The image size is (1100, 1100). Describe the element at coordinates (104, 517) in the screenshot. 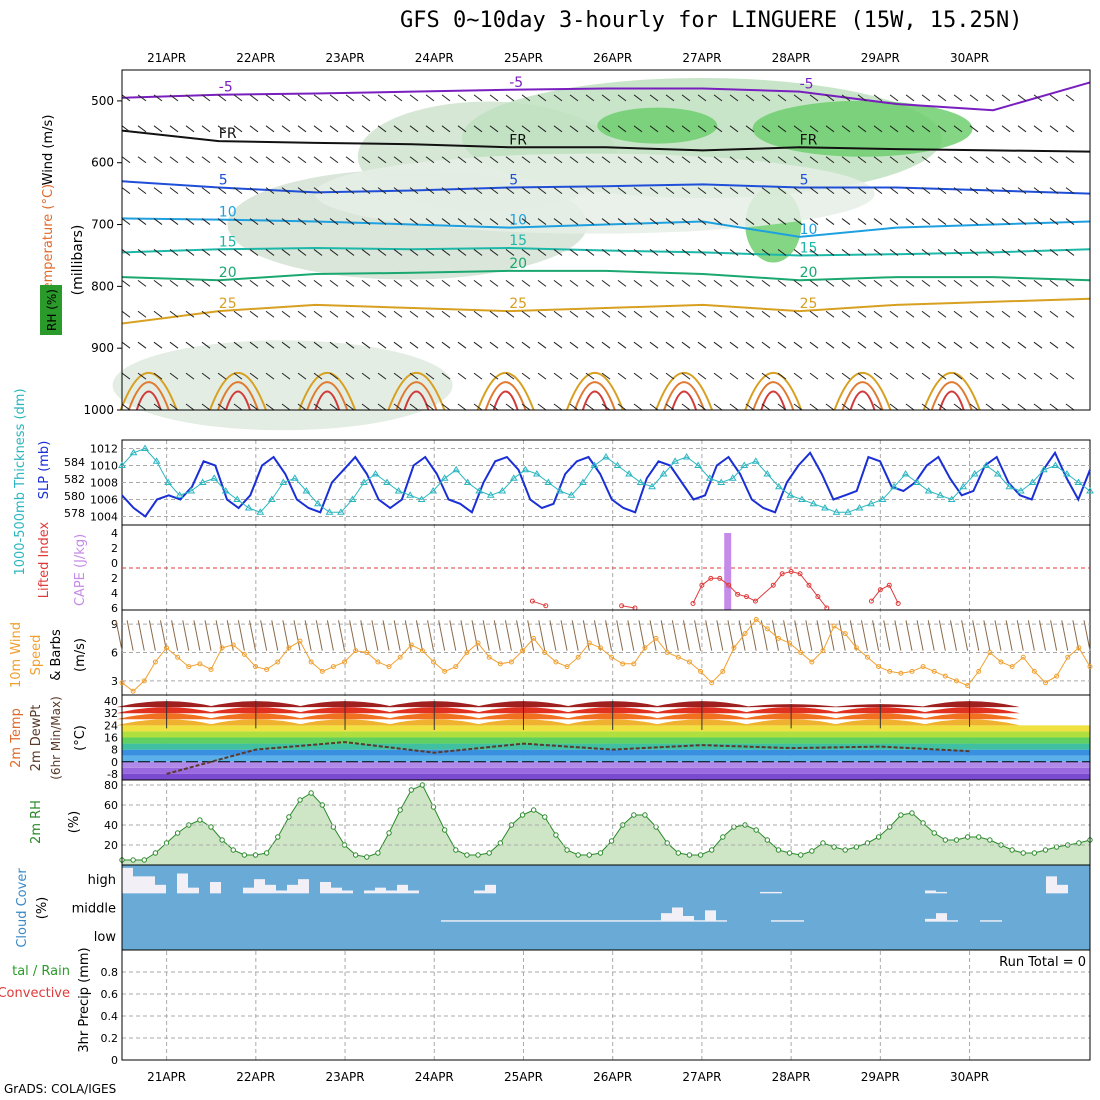

I see `slp-tick-label: 1004` at that location.